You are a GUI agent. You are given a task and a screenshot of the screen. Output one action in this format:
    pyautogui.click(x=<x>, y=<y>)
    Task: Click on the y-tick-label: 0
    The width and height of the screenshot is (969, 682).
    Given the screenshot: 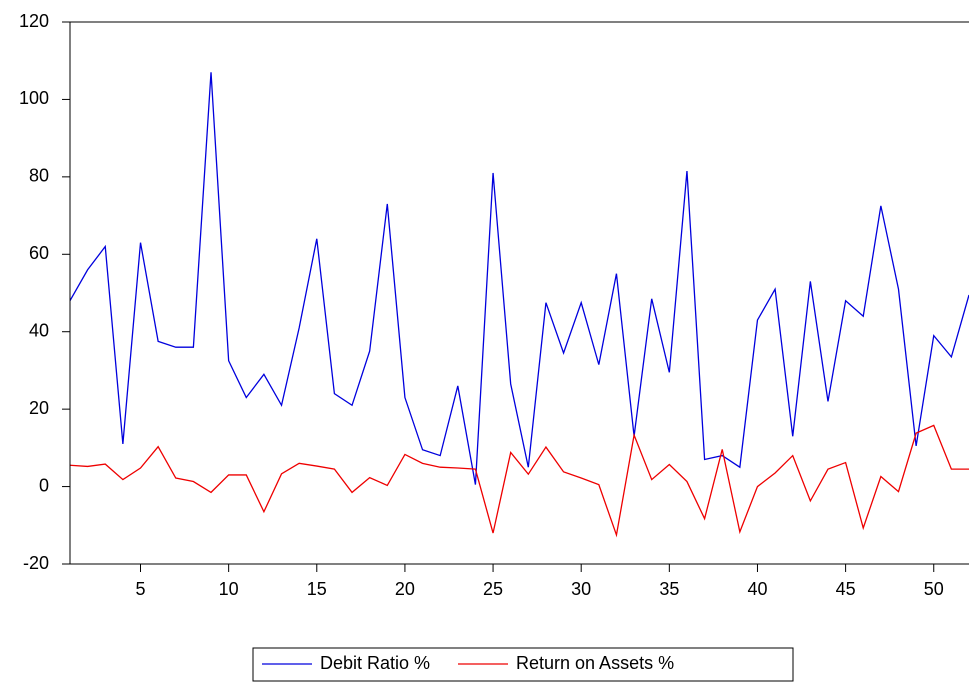 What is the action you would take?
    pyautogui.click(x=44, y=485)
    